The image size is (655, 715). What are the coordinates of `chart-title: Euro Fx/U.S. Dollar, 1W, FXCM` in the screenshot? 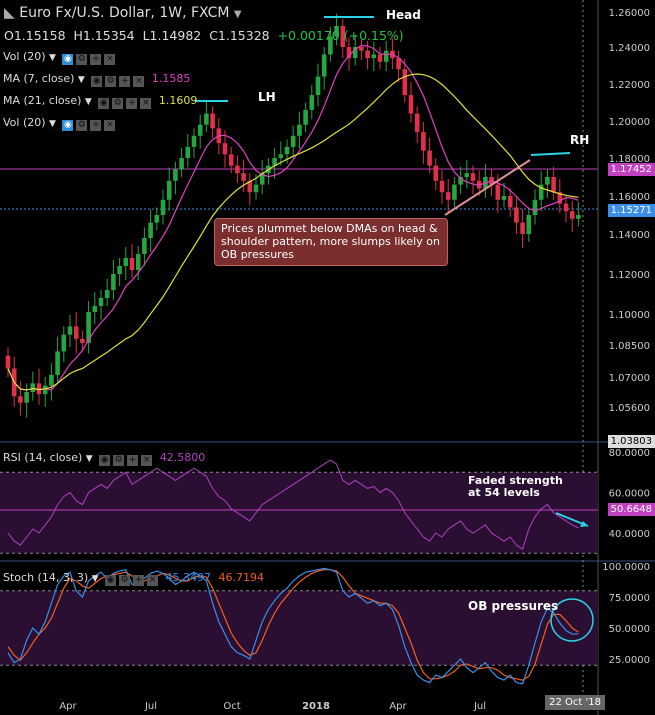 It's located at (124, 13).